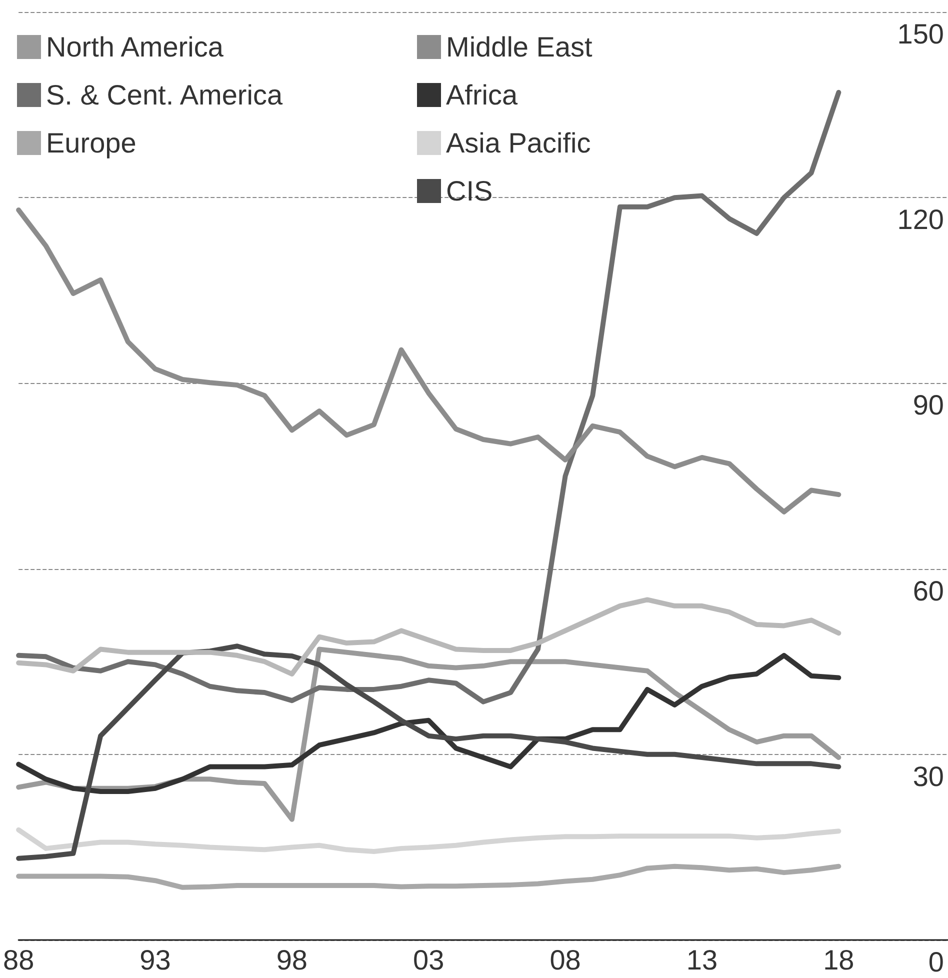  What do you see at coordinates (936, 962) in the screenshot?
I see `y-tick-label: 0` at bounding box center [936, 962].